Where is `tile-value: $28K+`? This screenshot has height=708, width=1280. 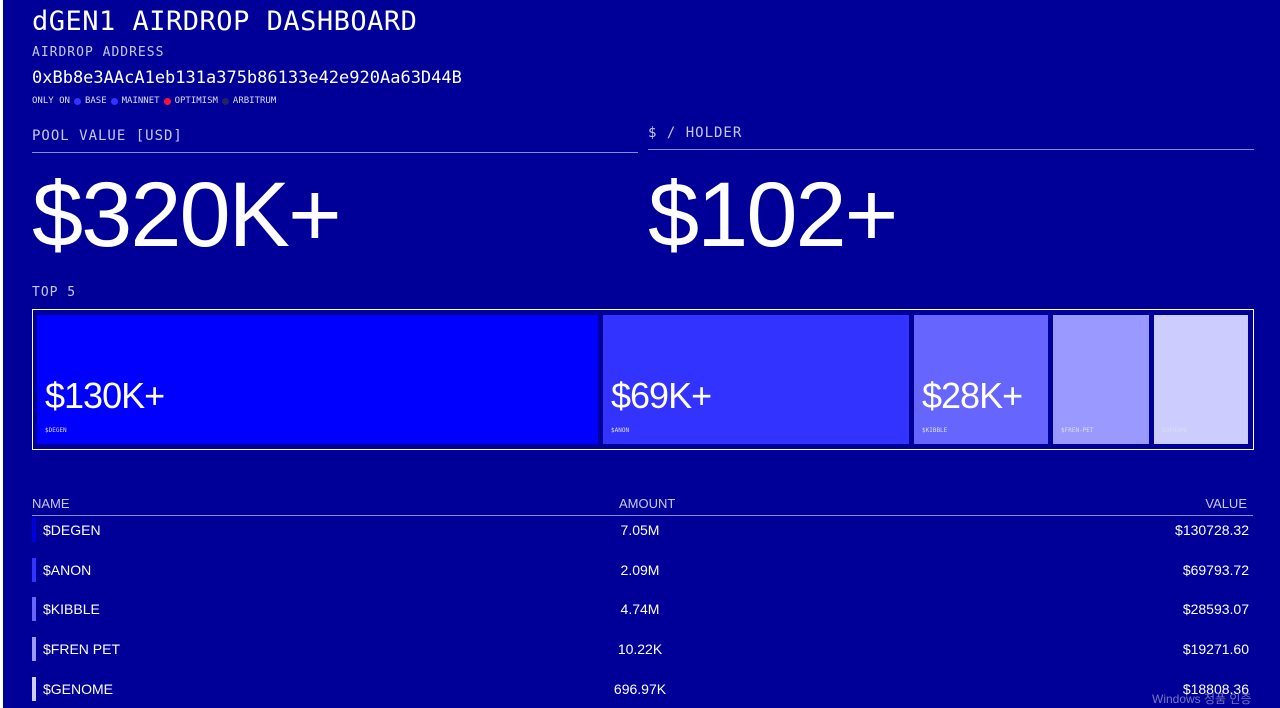 tile-value: $28K+ is located at coordinates (972, 395).